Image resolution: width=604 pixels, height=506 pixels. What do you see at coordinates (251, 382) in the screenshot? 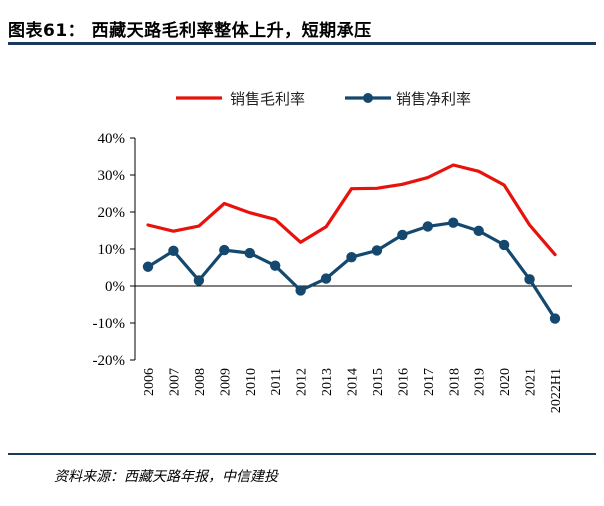
I see `x-tick-label: 2010` at bounding box center [251, 382].